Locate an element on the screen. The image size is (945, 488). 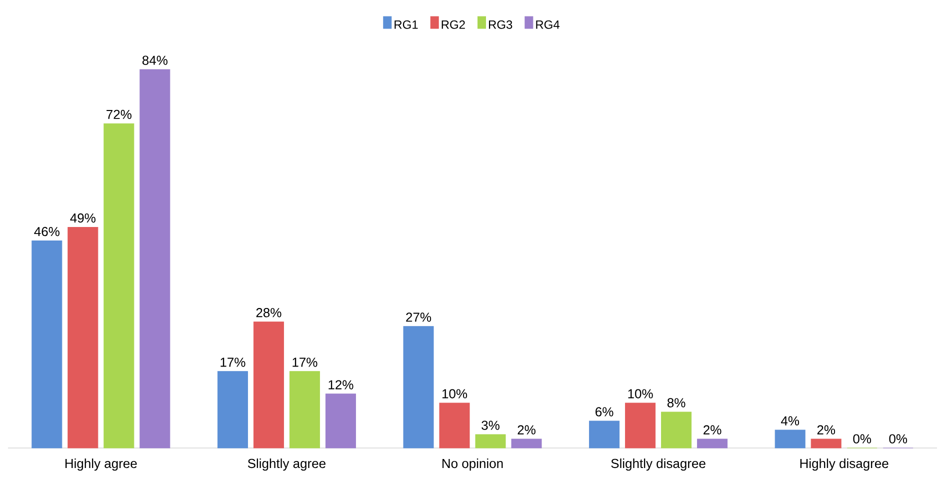
data-label: 6% is located at coordinates (605, 411).